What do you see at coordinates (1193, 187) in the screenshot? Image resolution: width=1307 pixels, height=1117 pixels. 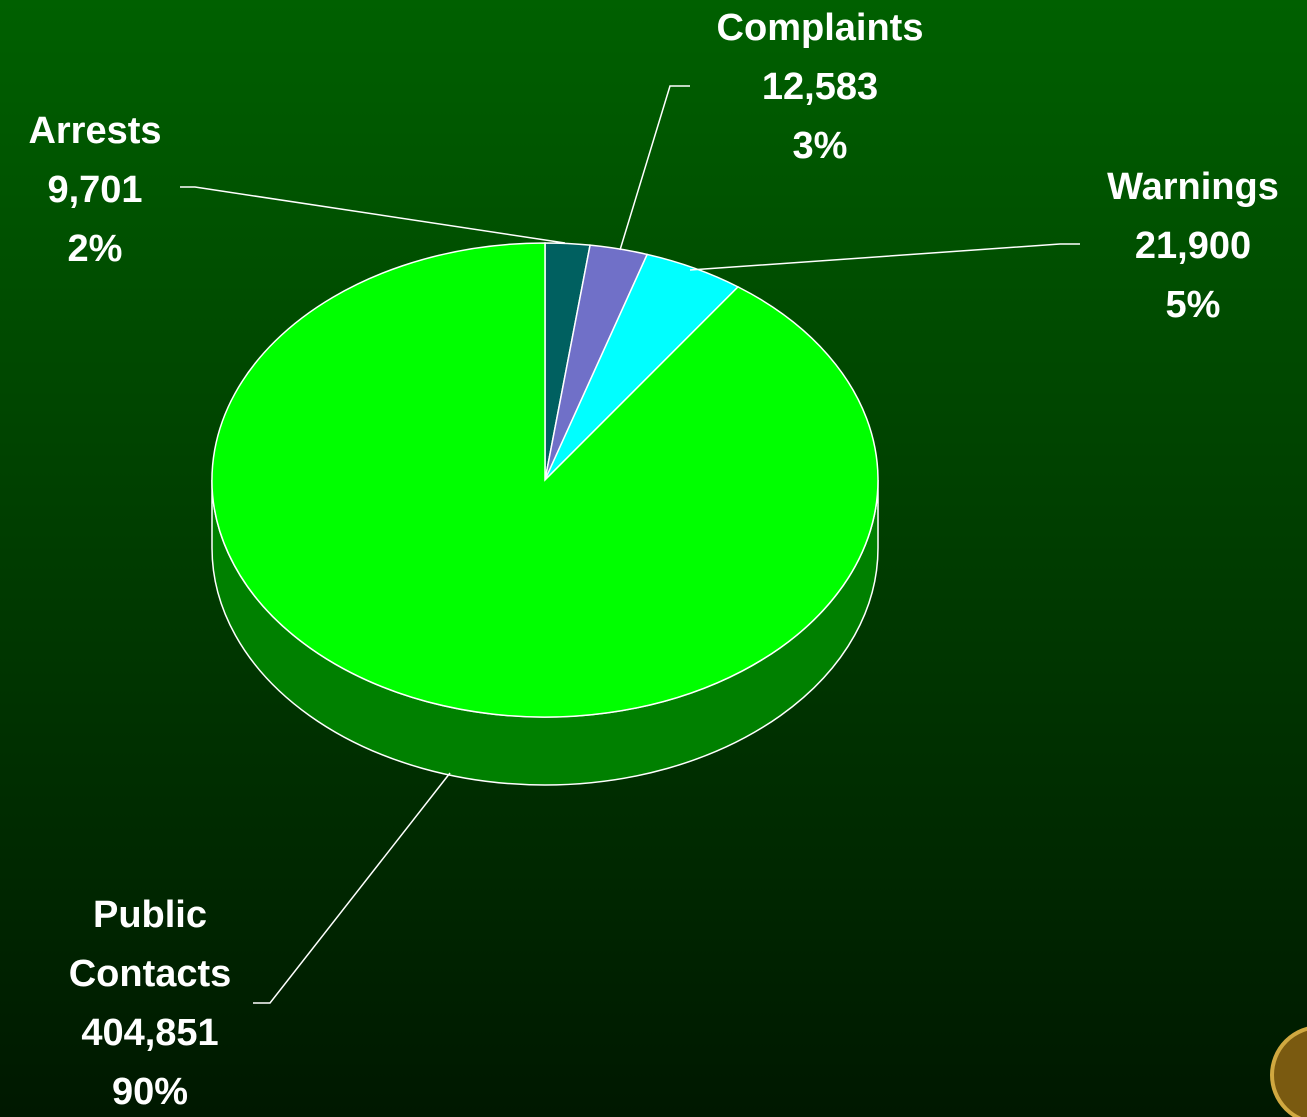 I see `category-label: Warnings` at bounding box center [1193, 187].